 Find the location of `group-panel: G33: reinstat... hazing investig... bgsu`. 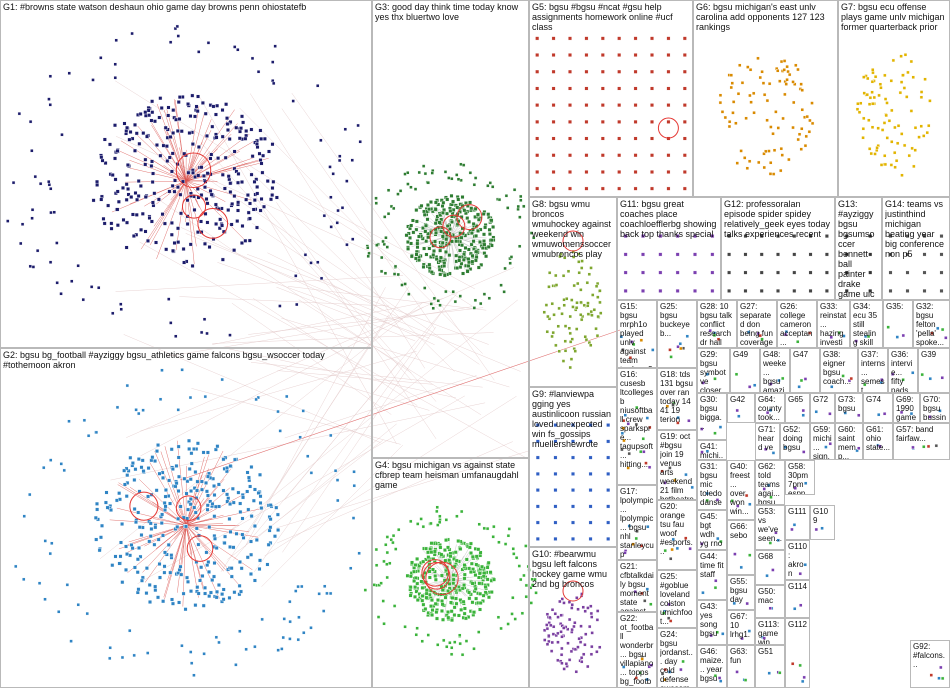

group-panel: G33: reinstat... hazing investig... bgsu is located at coordinates (833, 324).